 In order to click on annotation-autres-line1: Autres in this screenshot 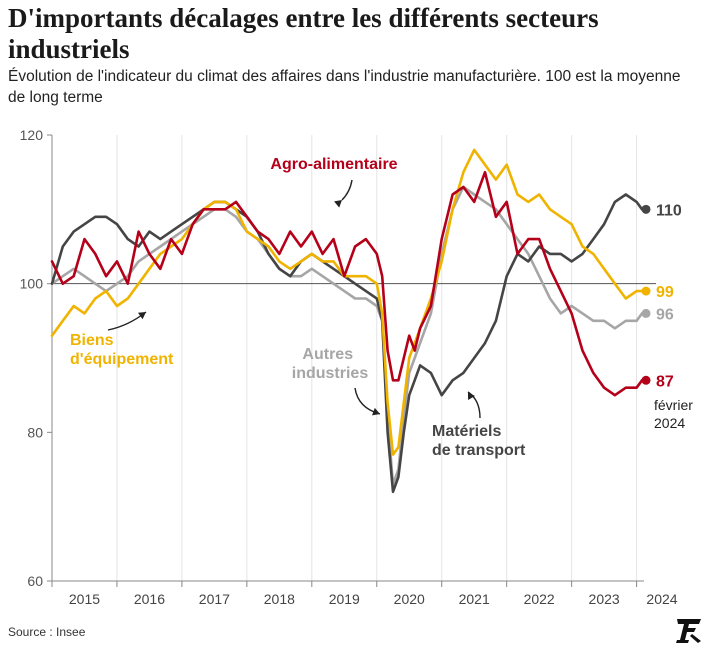, I will do `click(327, 354)`.